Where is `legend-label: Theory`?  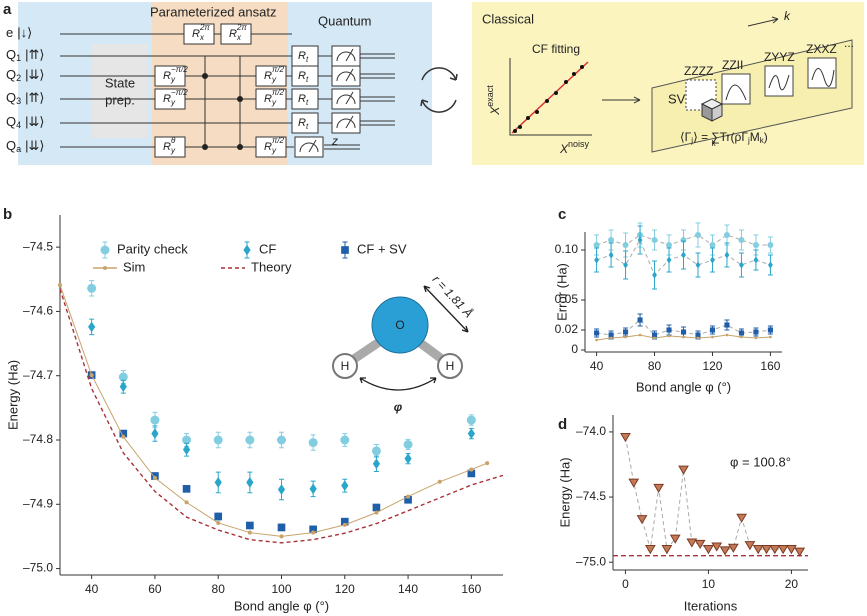
legend-label: Theory is located at coordinates (271, 266).